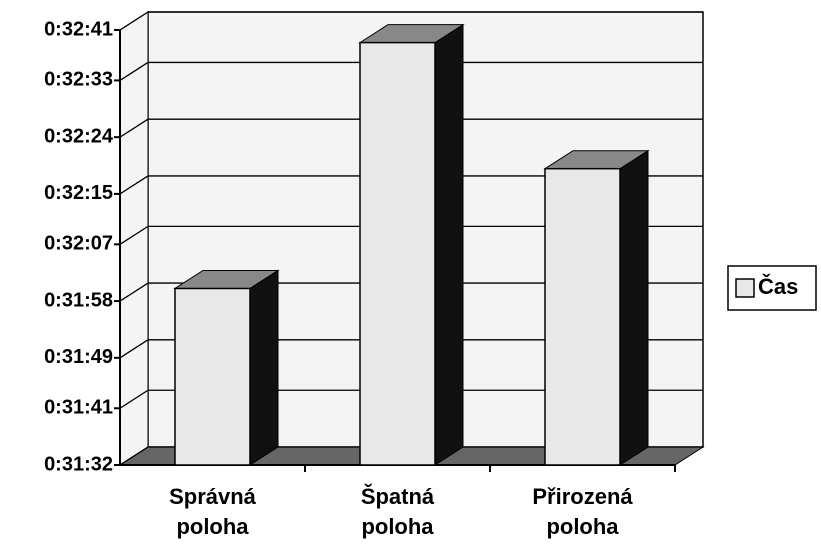  What do you see at coordinates (78, 357) in the screenshot?
I see `y-tick-label: 0:31:49` at bounding box center [78, 357].